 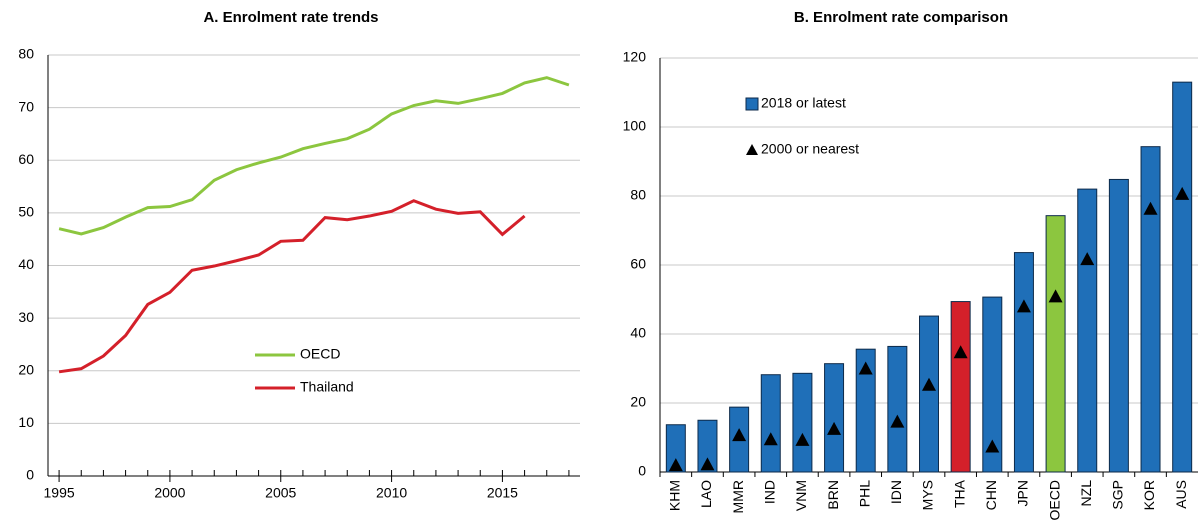 I want to click on y-tick-label: 30, so click(x=26, y=317).